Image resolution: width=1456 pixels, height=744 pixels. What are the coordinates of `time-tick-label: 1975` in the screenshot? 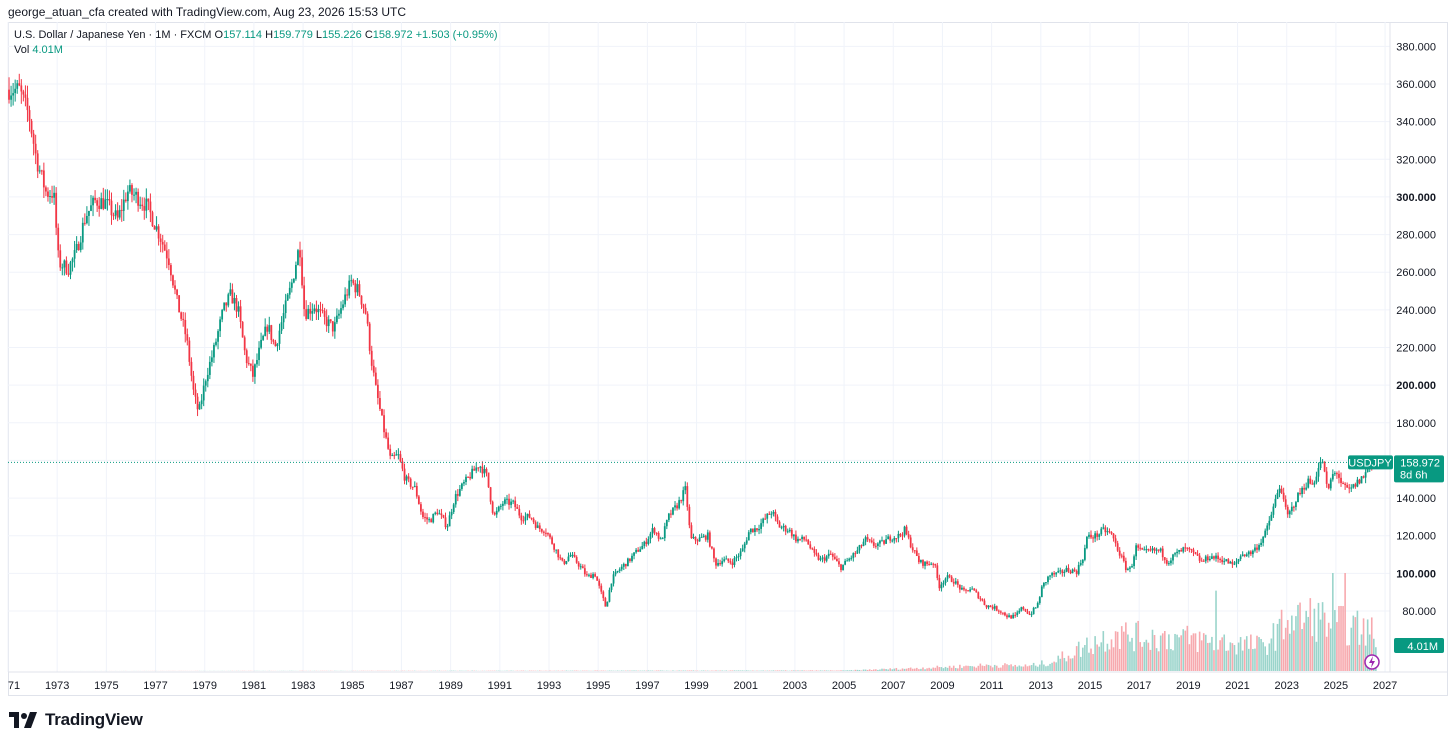 It's located at (106, 686).